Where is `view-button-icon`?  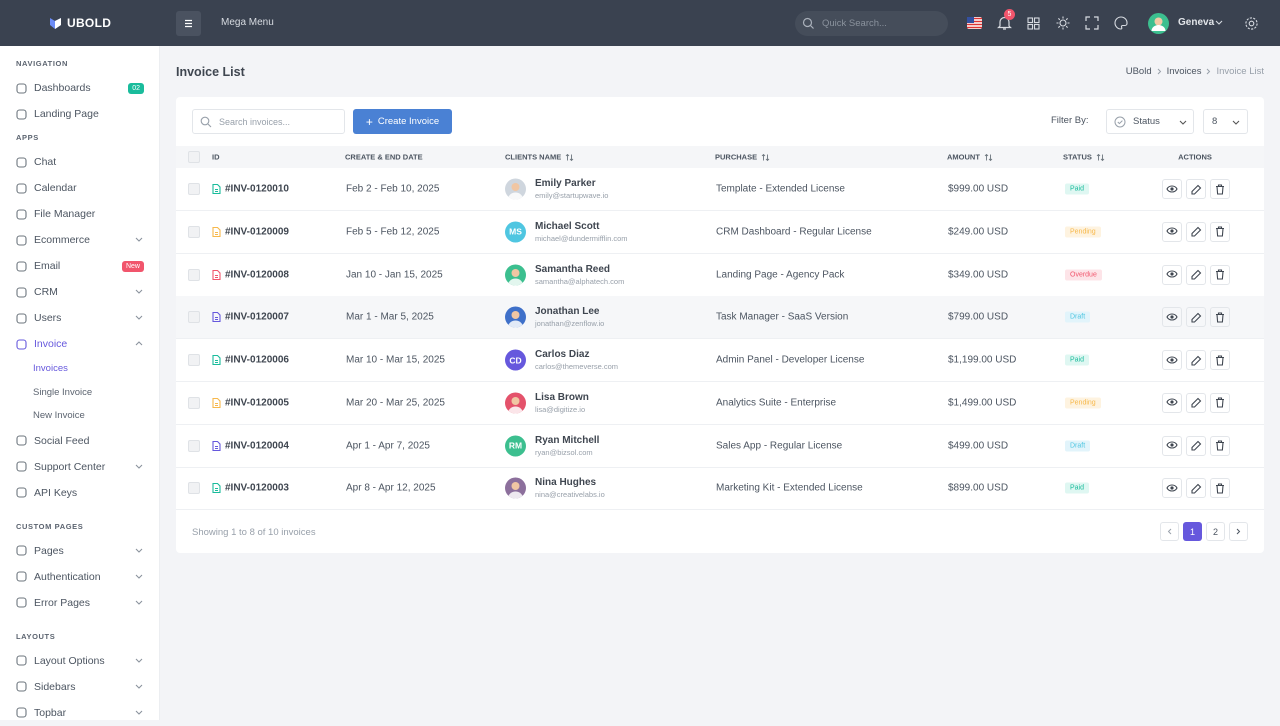
view-button-icon is located at coordinates (1172, 274).